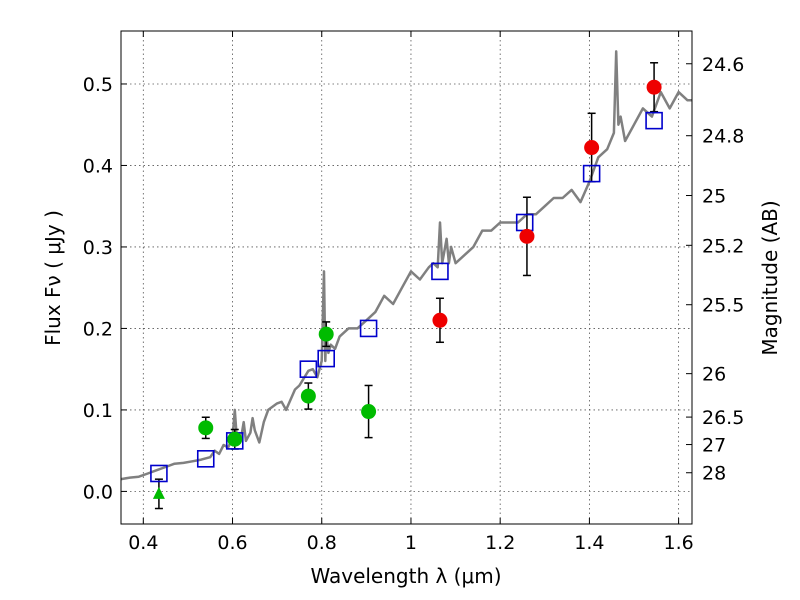 This screenshot has width=800, height=600. What do you see at coordinates (98, 329) in the screenshot?
I see `y-tick-label: 0.2` at bounding box center [98, 329].